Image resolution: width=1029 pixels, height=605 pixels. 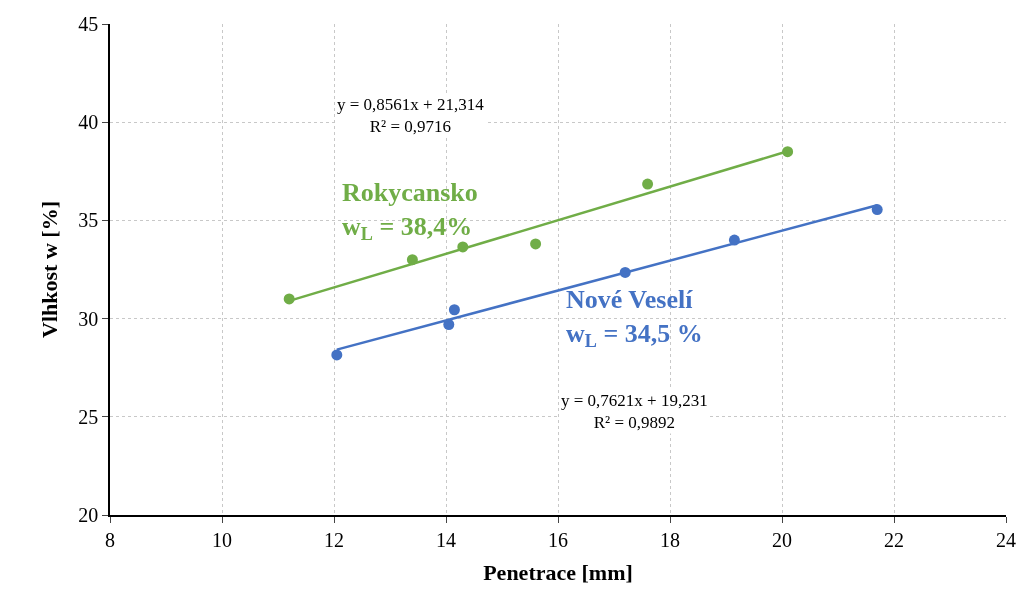 I want to click on y-axis-title: Vlhkost w [%], so click(x=49, y=269).